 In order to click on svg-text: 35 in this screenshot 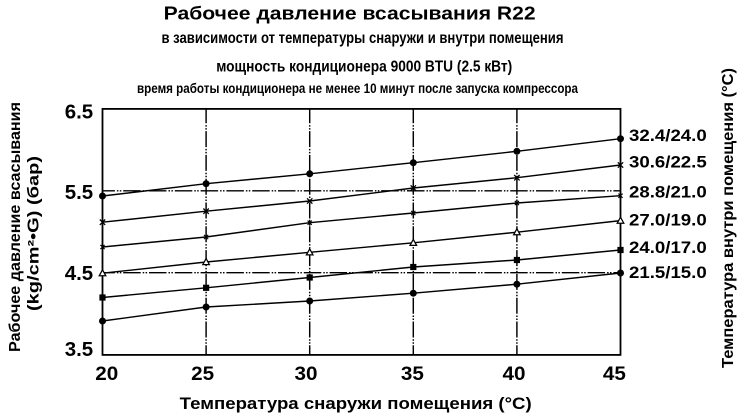, I will do `click(412, 374)`.